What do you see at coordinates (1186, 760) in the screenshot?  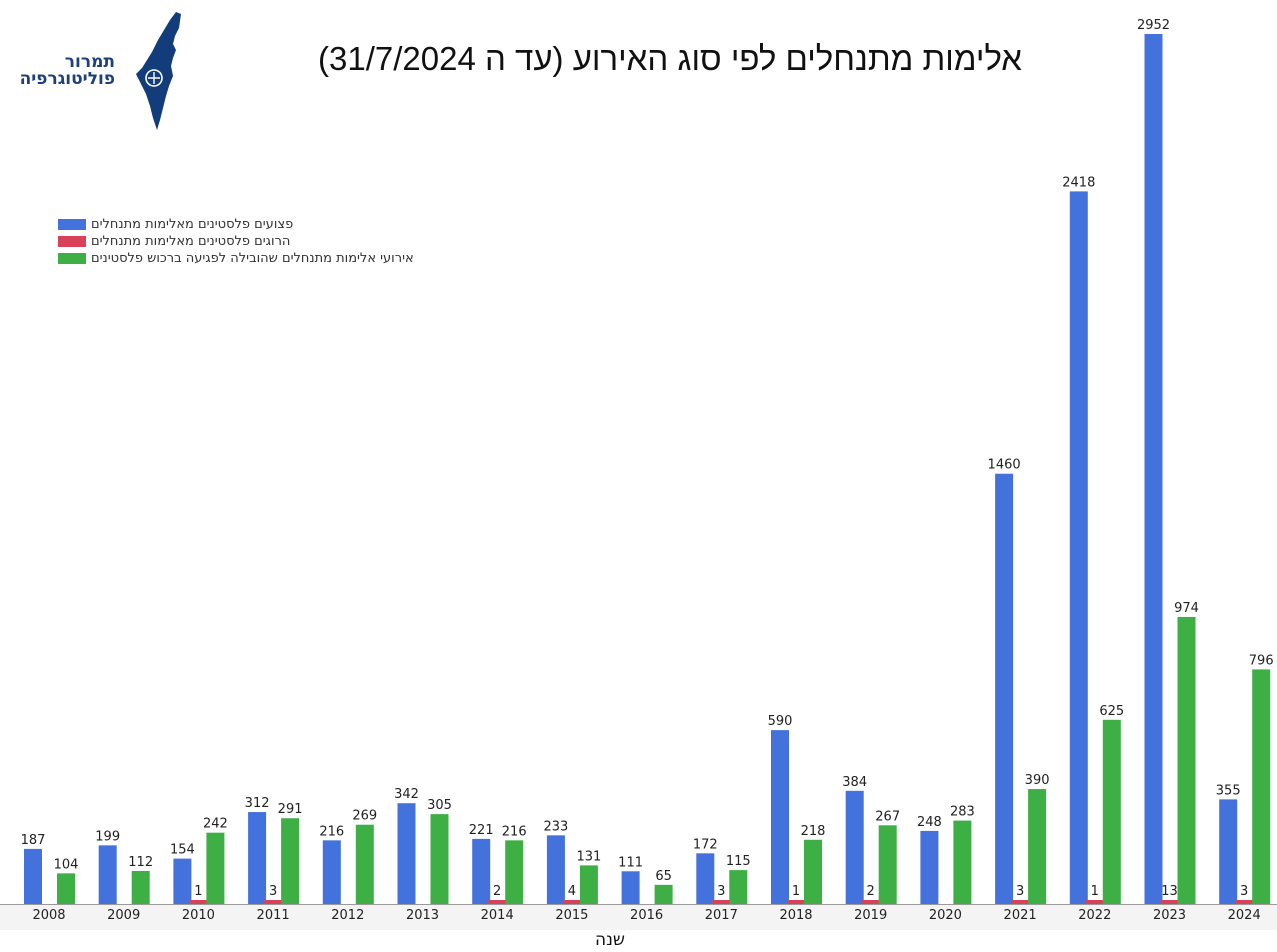 I see `bar-2-2023` at bounding box center [1186, 760].